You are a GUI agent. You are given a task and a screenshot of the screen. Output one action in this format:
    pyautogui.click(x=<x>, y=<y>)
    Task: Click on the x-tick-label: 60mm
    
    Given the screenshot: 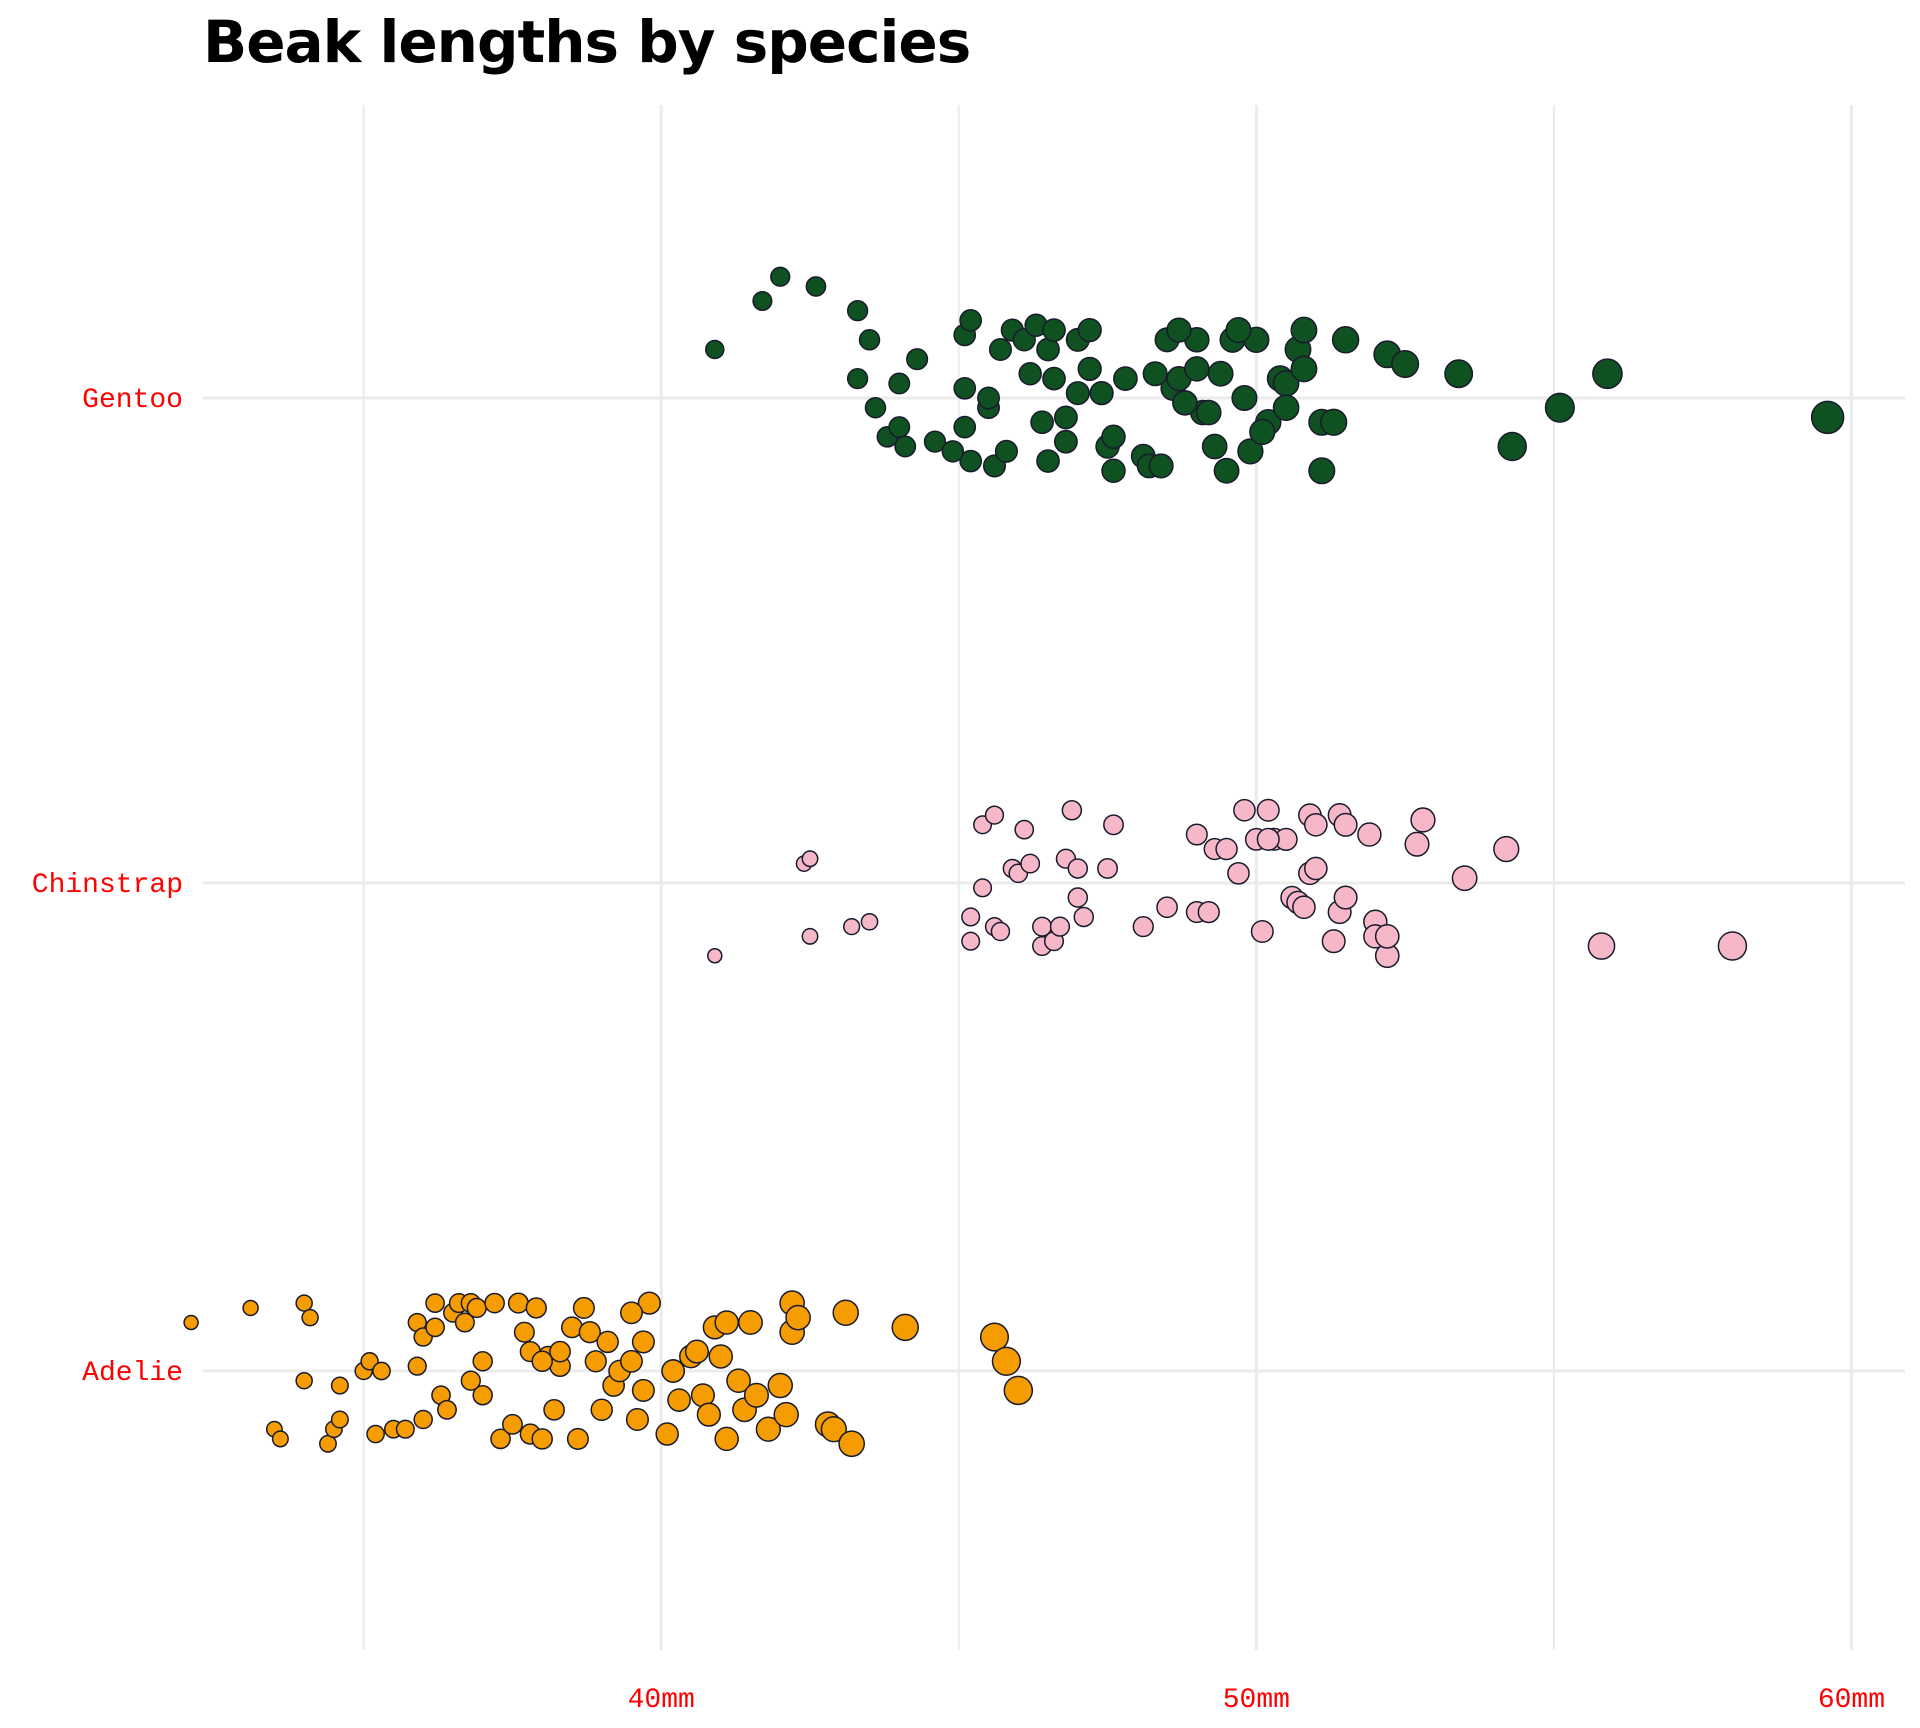 What is the action you would take?
    pyautogui.click(x=1851, y=1700)
    